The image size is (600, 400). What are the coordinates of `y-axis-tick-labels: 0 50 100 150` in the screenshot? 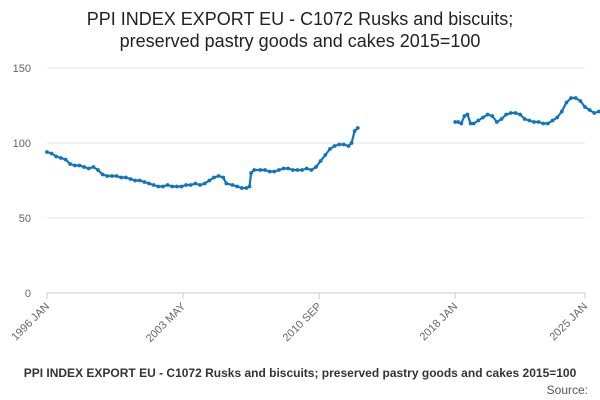 It's located at (22, 181).